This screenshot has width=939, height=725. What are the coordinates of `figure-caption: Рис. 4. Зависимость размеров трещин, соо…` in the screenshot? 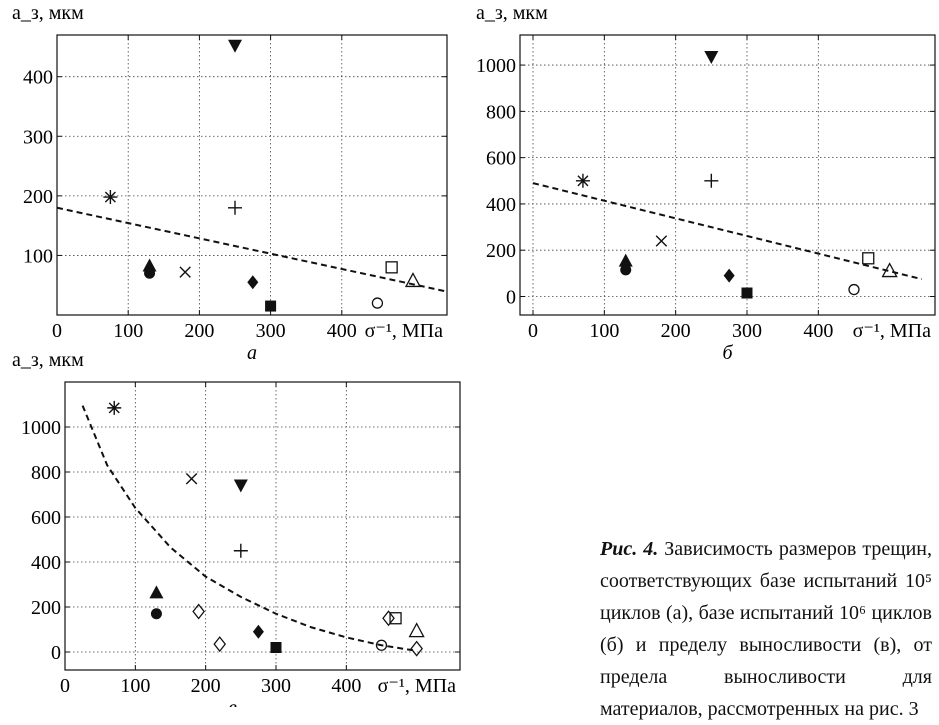 It's located at (766, 629).